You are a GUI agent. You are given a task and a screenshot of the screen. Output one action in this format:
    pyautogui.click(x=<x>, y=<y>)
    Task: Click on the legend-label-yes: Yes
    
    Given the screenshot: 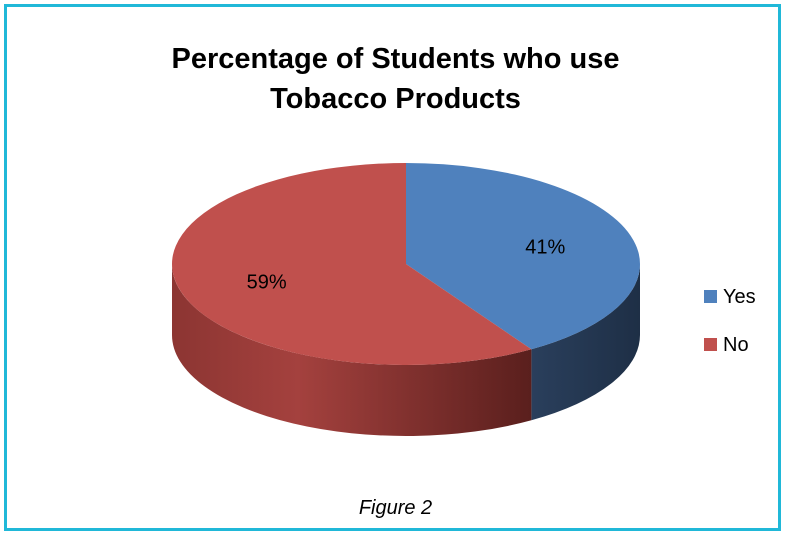 What is the action you would take?
    pyautogui.click(x=739, y=297)
    